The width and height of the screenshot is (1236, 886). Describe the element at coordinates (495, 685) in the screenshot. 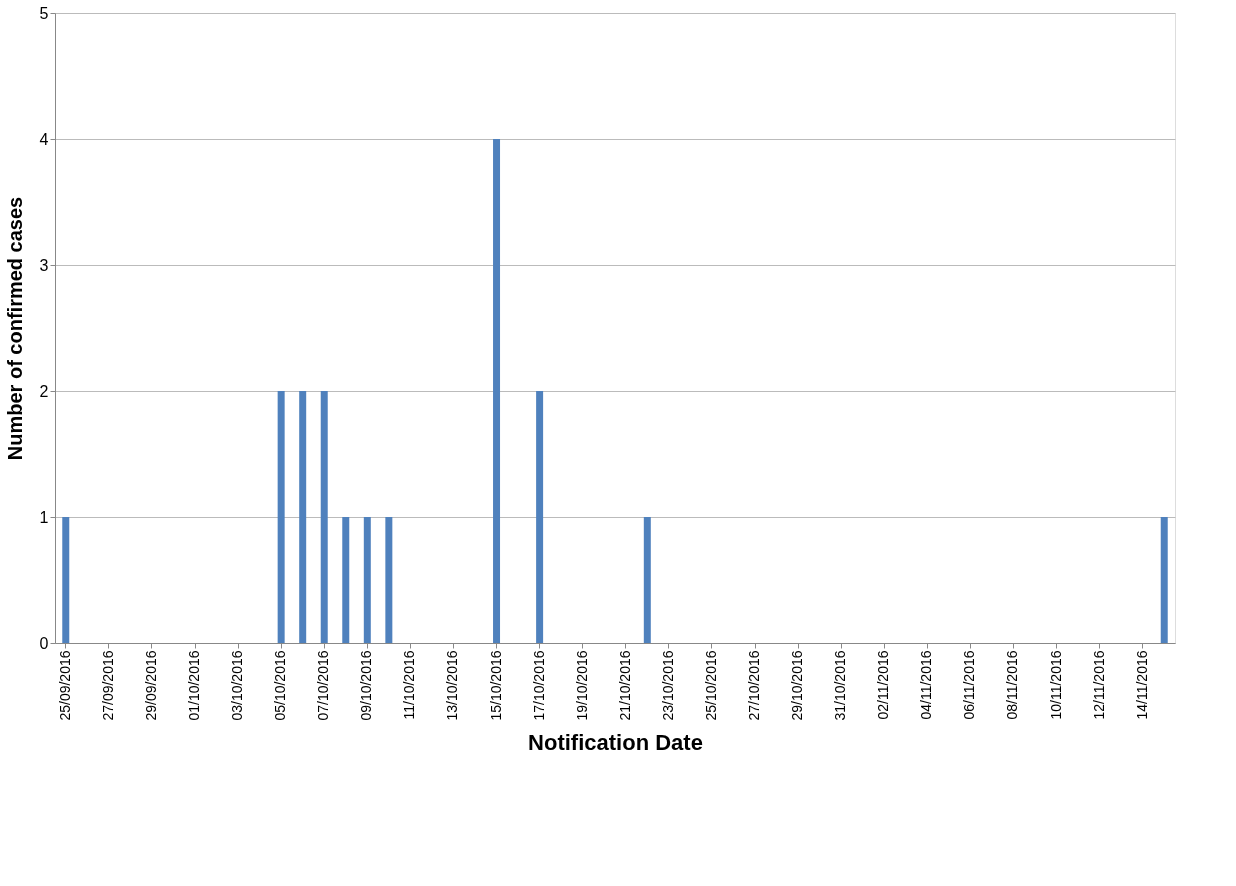

I see `x-tick-label: 15/10/2016` at that location.